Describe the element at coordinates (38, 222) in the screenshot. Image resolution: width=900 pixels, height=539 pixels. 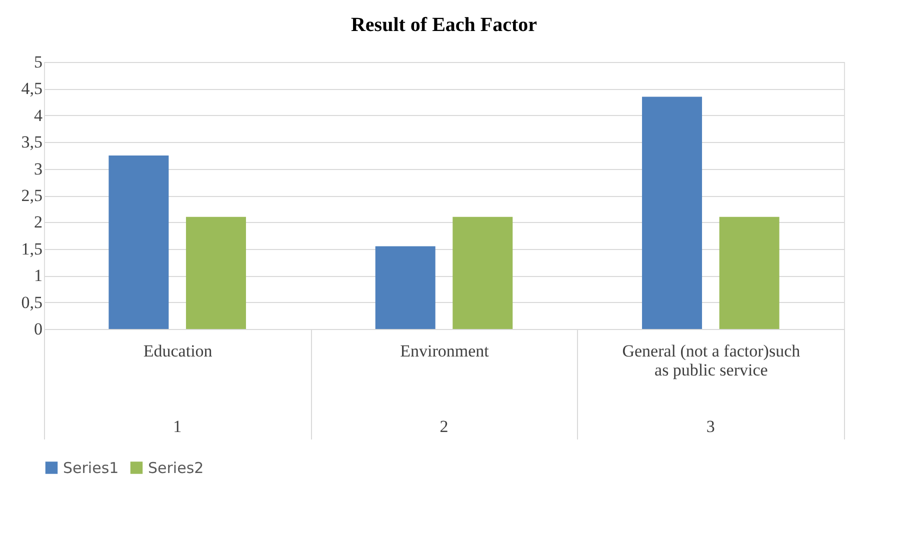
I see `y-tick-label: 2` at that location.